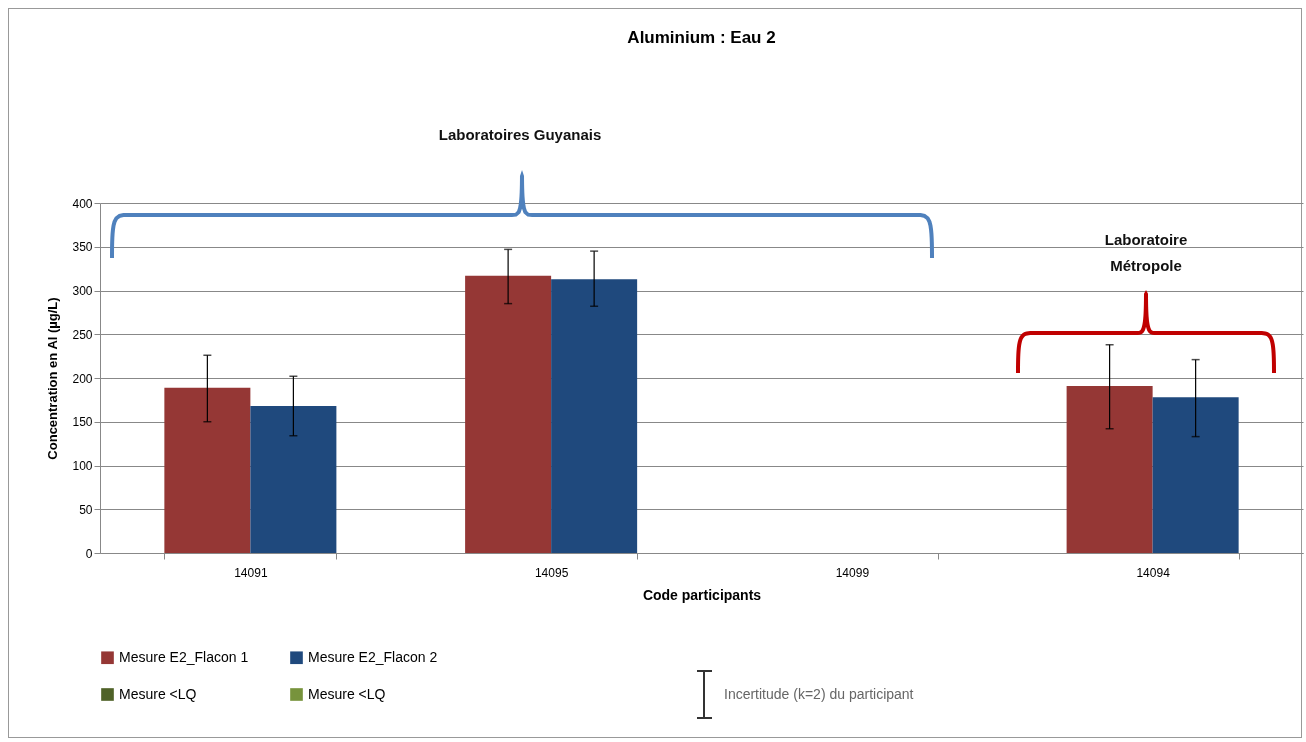 The image size is (1306, 742). What do you see at coordinates (701, 37) in the screenshot?
I see `chart-title: Aluminium : Eau 2` at bounding box center [701, 37].